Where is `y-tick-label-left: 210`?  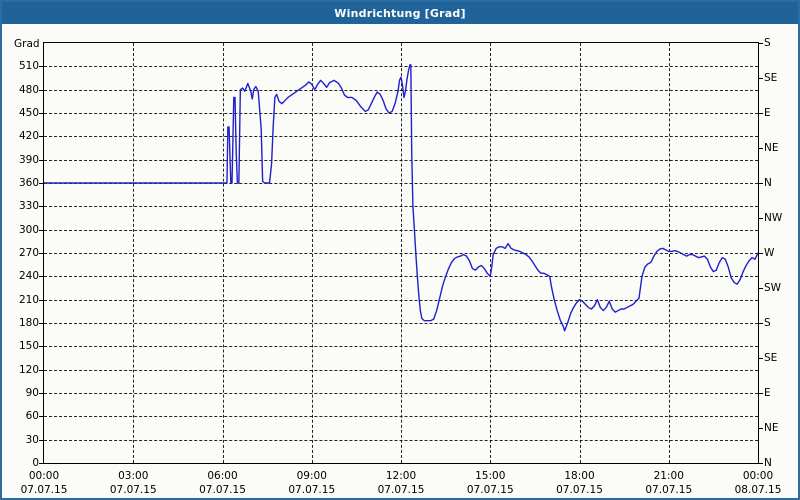 y-tick-label-left: 210 is located at coordinates (28, 299).